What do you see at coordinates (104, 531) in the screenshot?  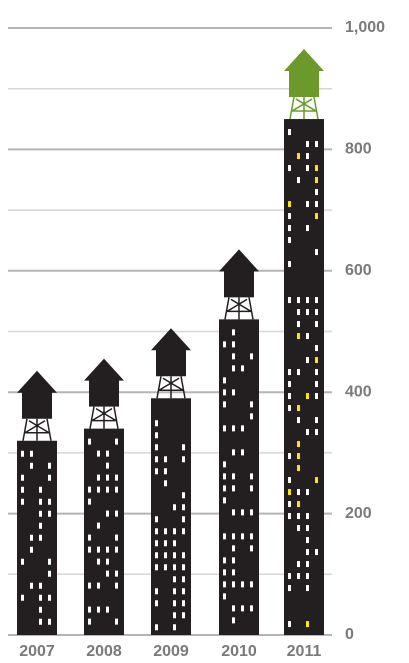 I see `bar` at bounding box center [104, 531].